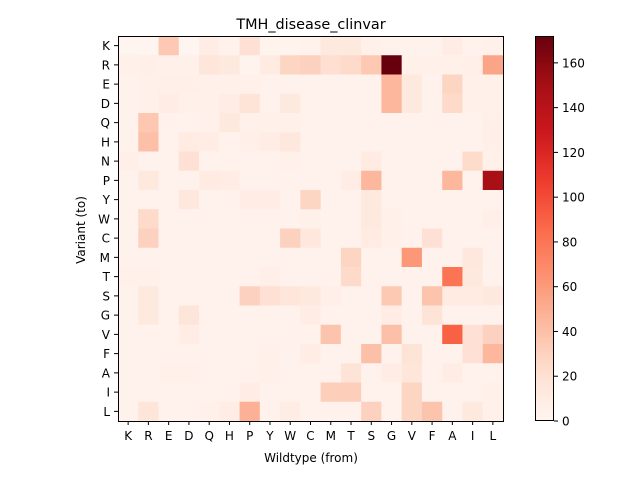 This screenshot has width=640, height=480. What do you see at coordinates (573, 198) in the screenshot?
I see `colorbar-tick-label: 100` at bounding box center [573, 198].